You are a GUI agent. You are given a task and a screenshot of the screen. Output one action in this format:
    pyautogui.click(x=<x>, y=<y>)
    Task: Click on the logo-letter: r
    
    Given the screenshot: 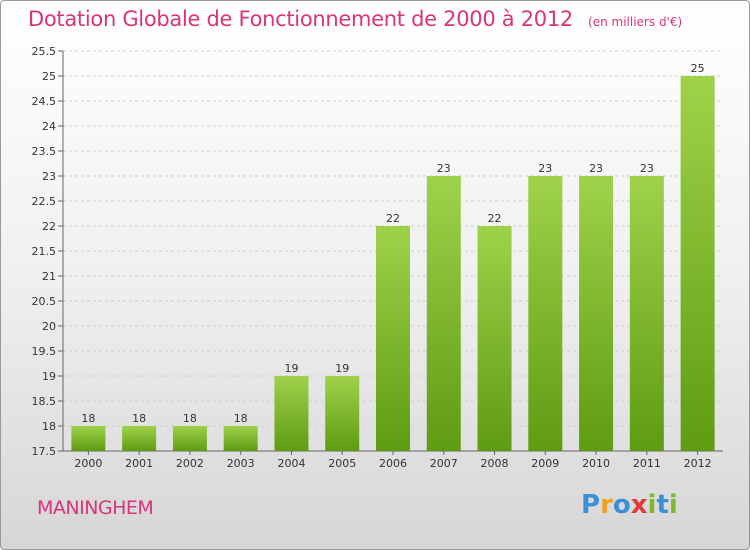 What is the action you would take?
    pyautogui.click(x=606, y=505)
    